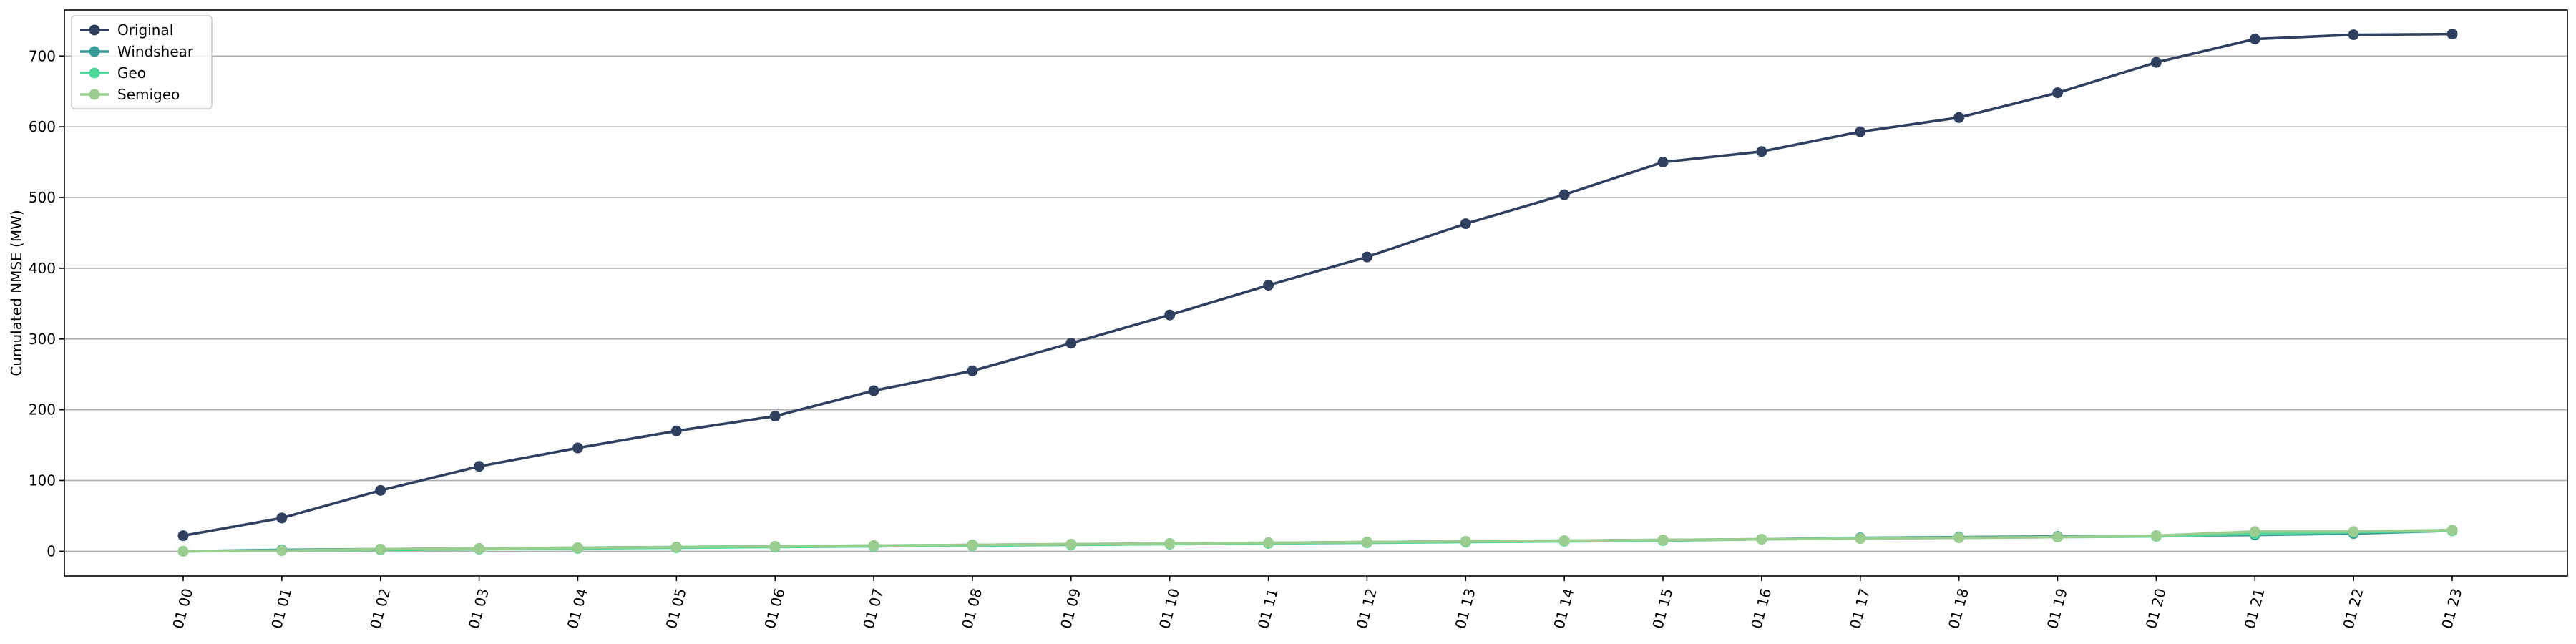 This screenshot has height=644, width=2576. Describe the element at coordinates (16, 293) in the screenshot. I see `y-axis-label: Cumulated NMSE (MW)` at that location.